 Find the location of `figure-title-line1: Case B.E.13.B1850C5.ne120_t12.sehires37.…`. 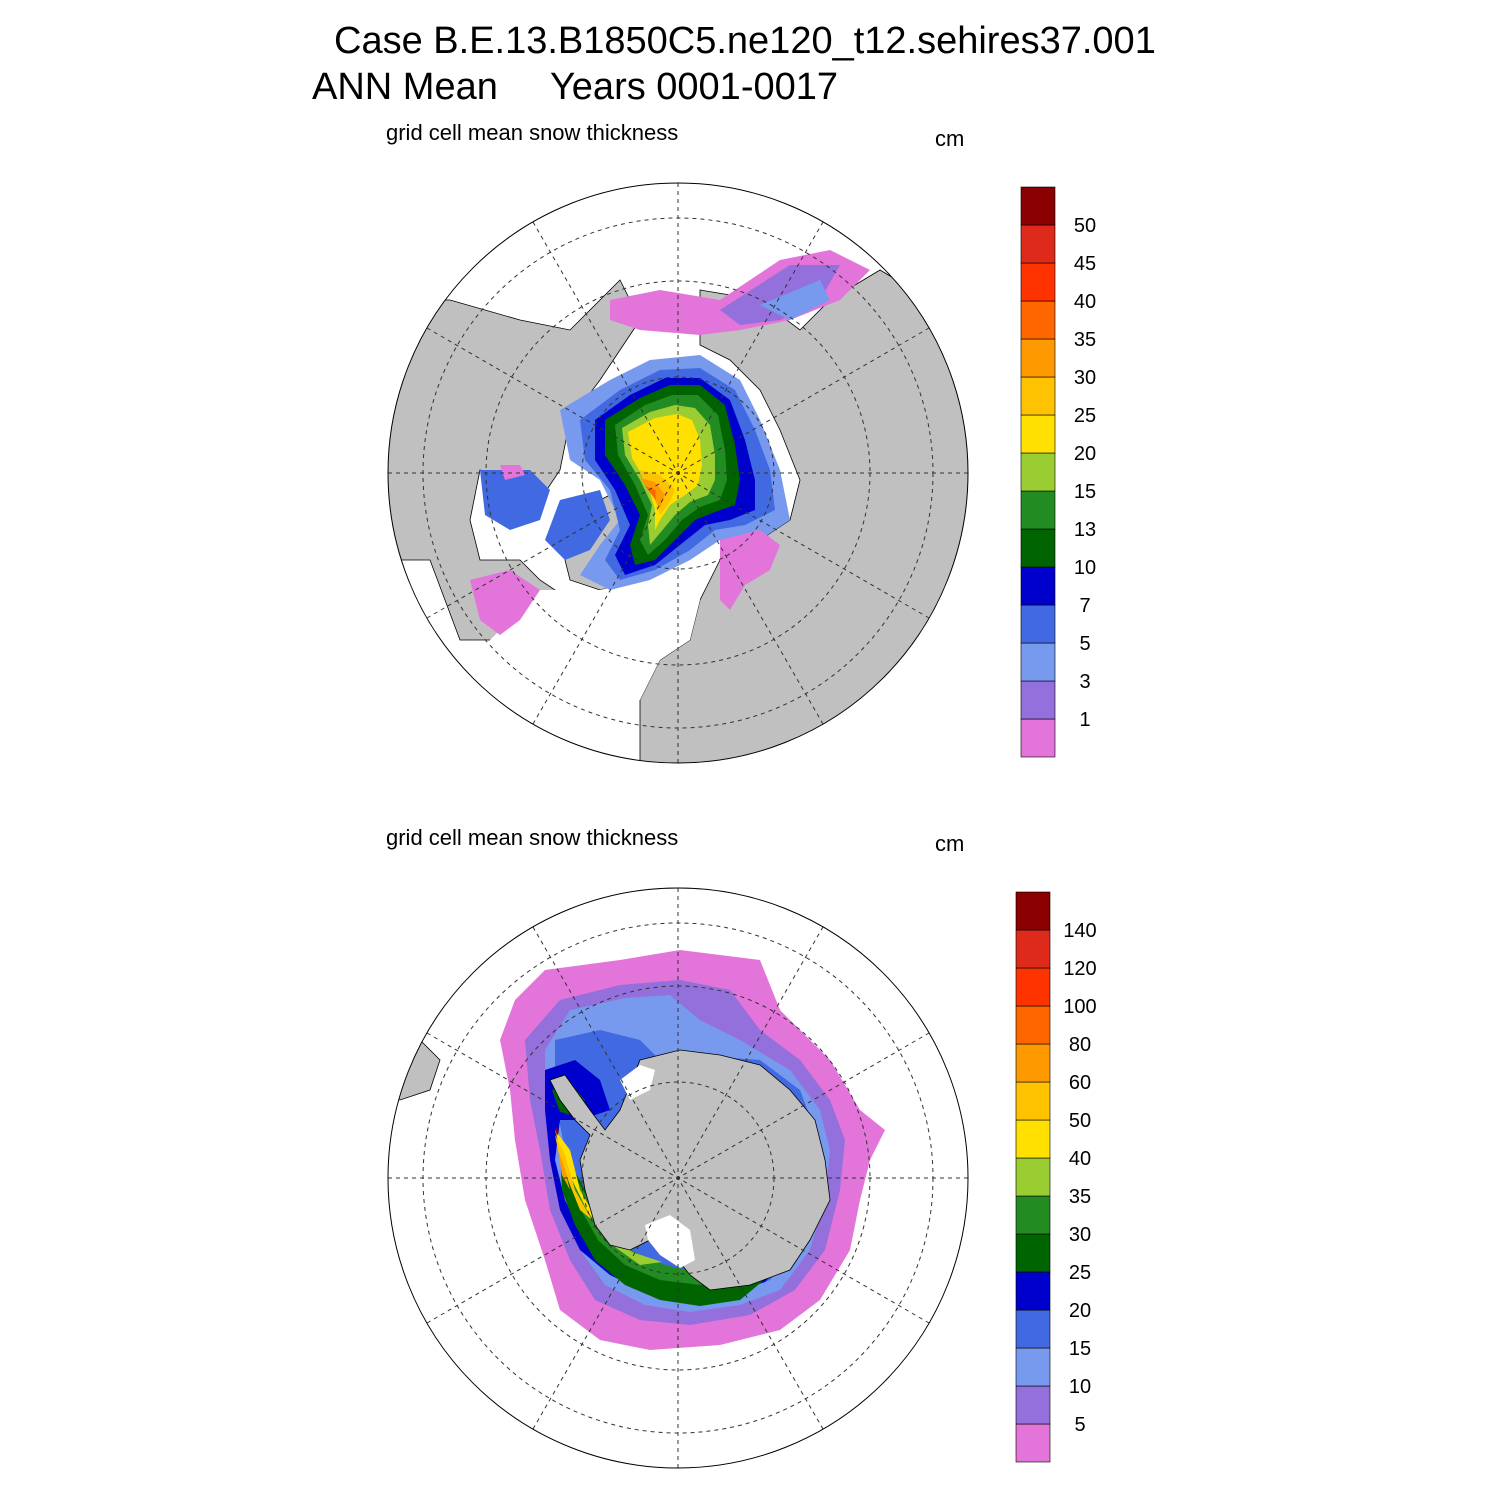

figure-title-line1: Case B.E.13.B1850C5.ne120_t12.sehires37.… is located at coordinates (745, 41).